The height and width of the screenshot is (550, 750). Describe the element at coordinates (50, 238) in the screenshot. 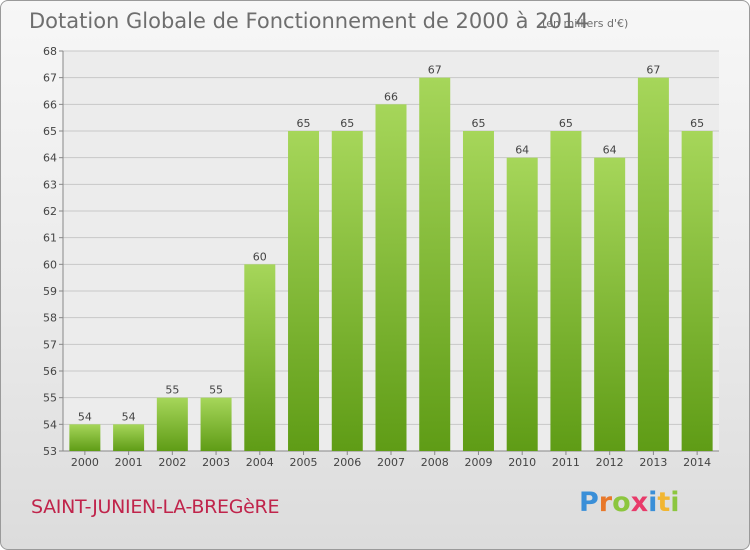

I see `y-tick-label: 61` at that location.